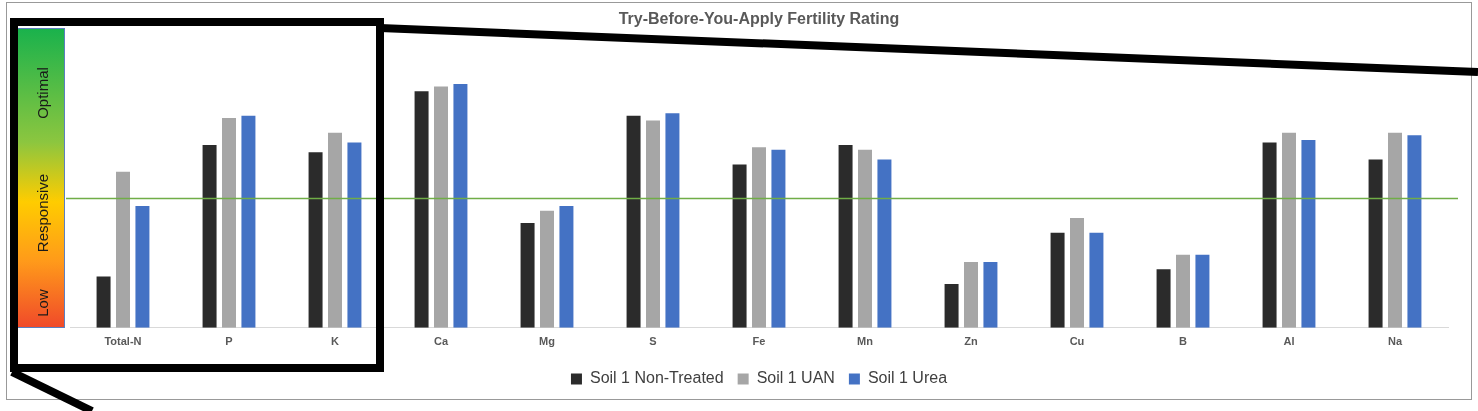 This screenshot has height=411, width=1478. What do you see at coordinates (865, 341) in the screenshot?
I see `x-tick-label: Mn` at bounding box center [865, 341].